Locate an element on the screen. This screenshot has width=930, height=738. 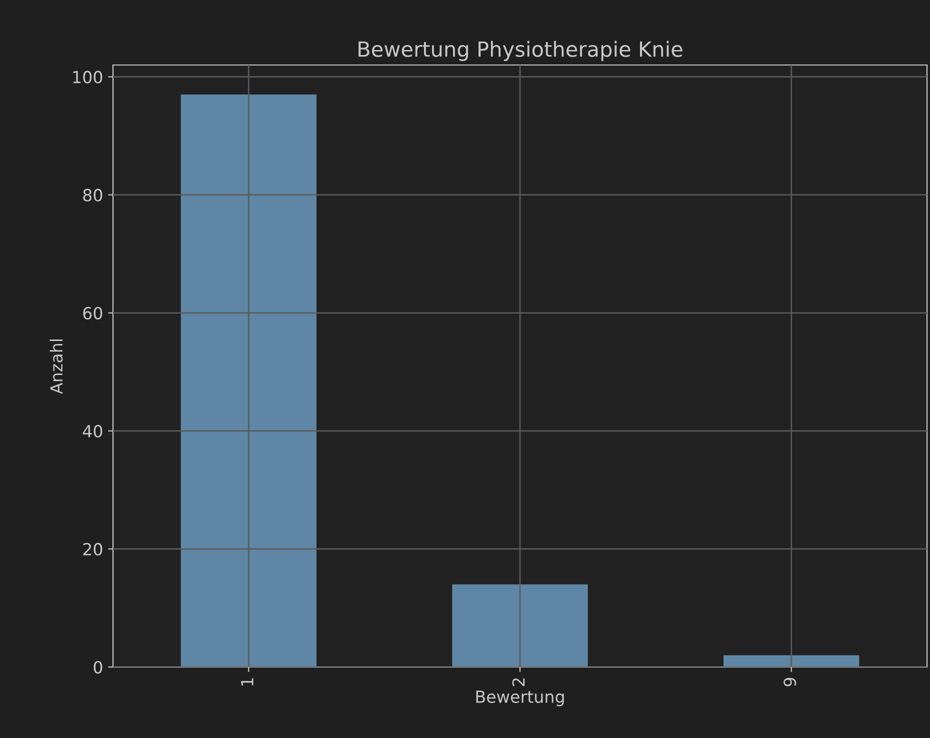
x-tick-label: 9 is located at coordinates (790, 682).